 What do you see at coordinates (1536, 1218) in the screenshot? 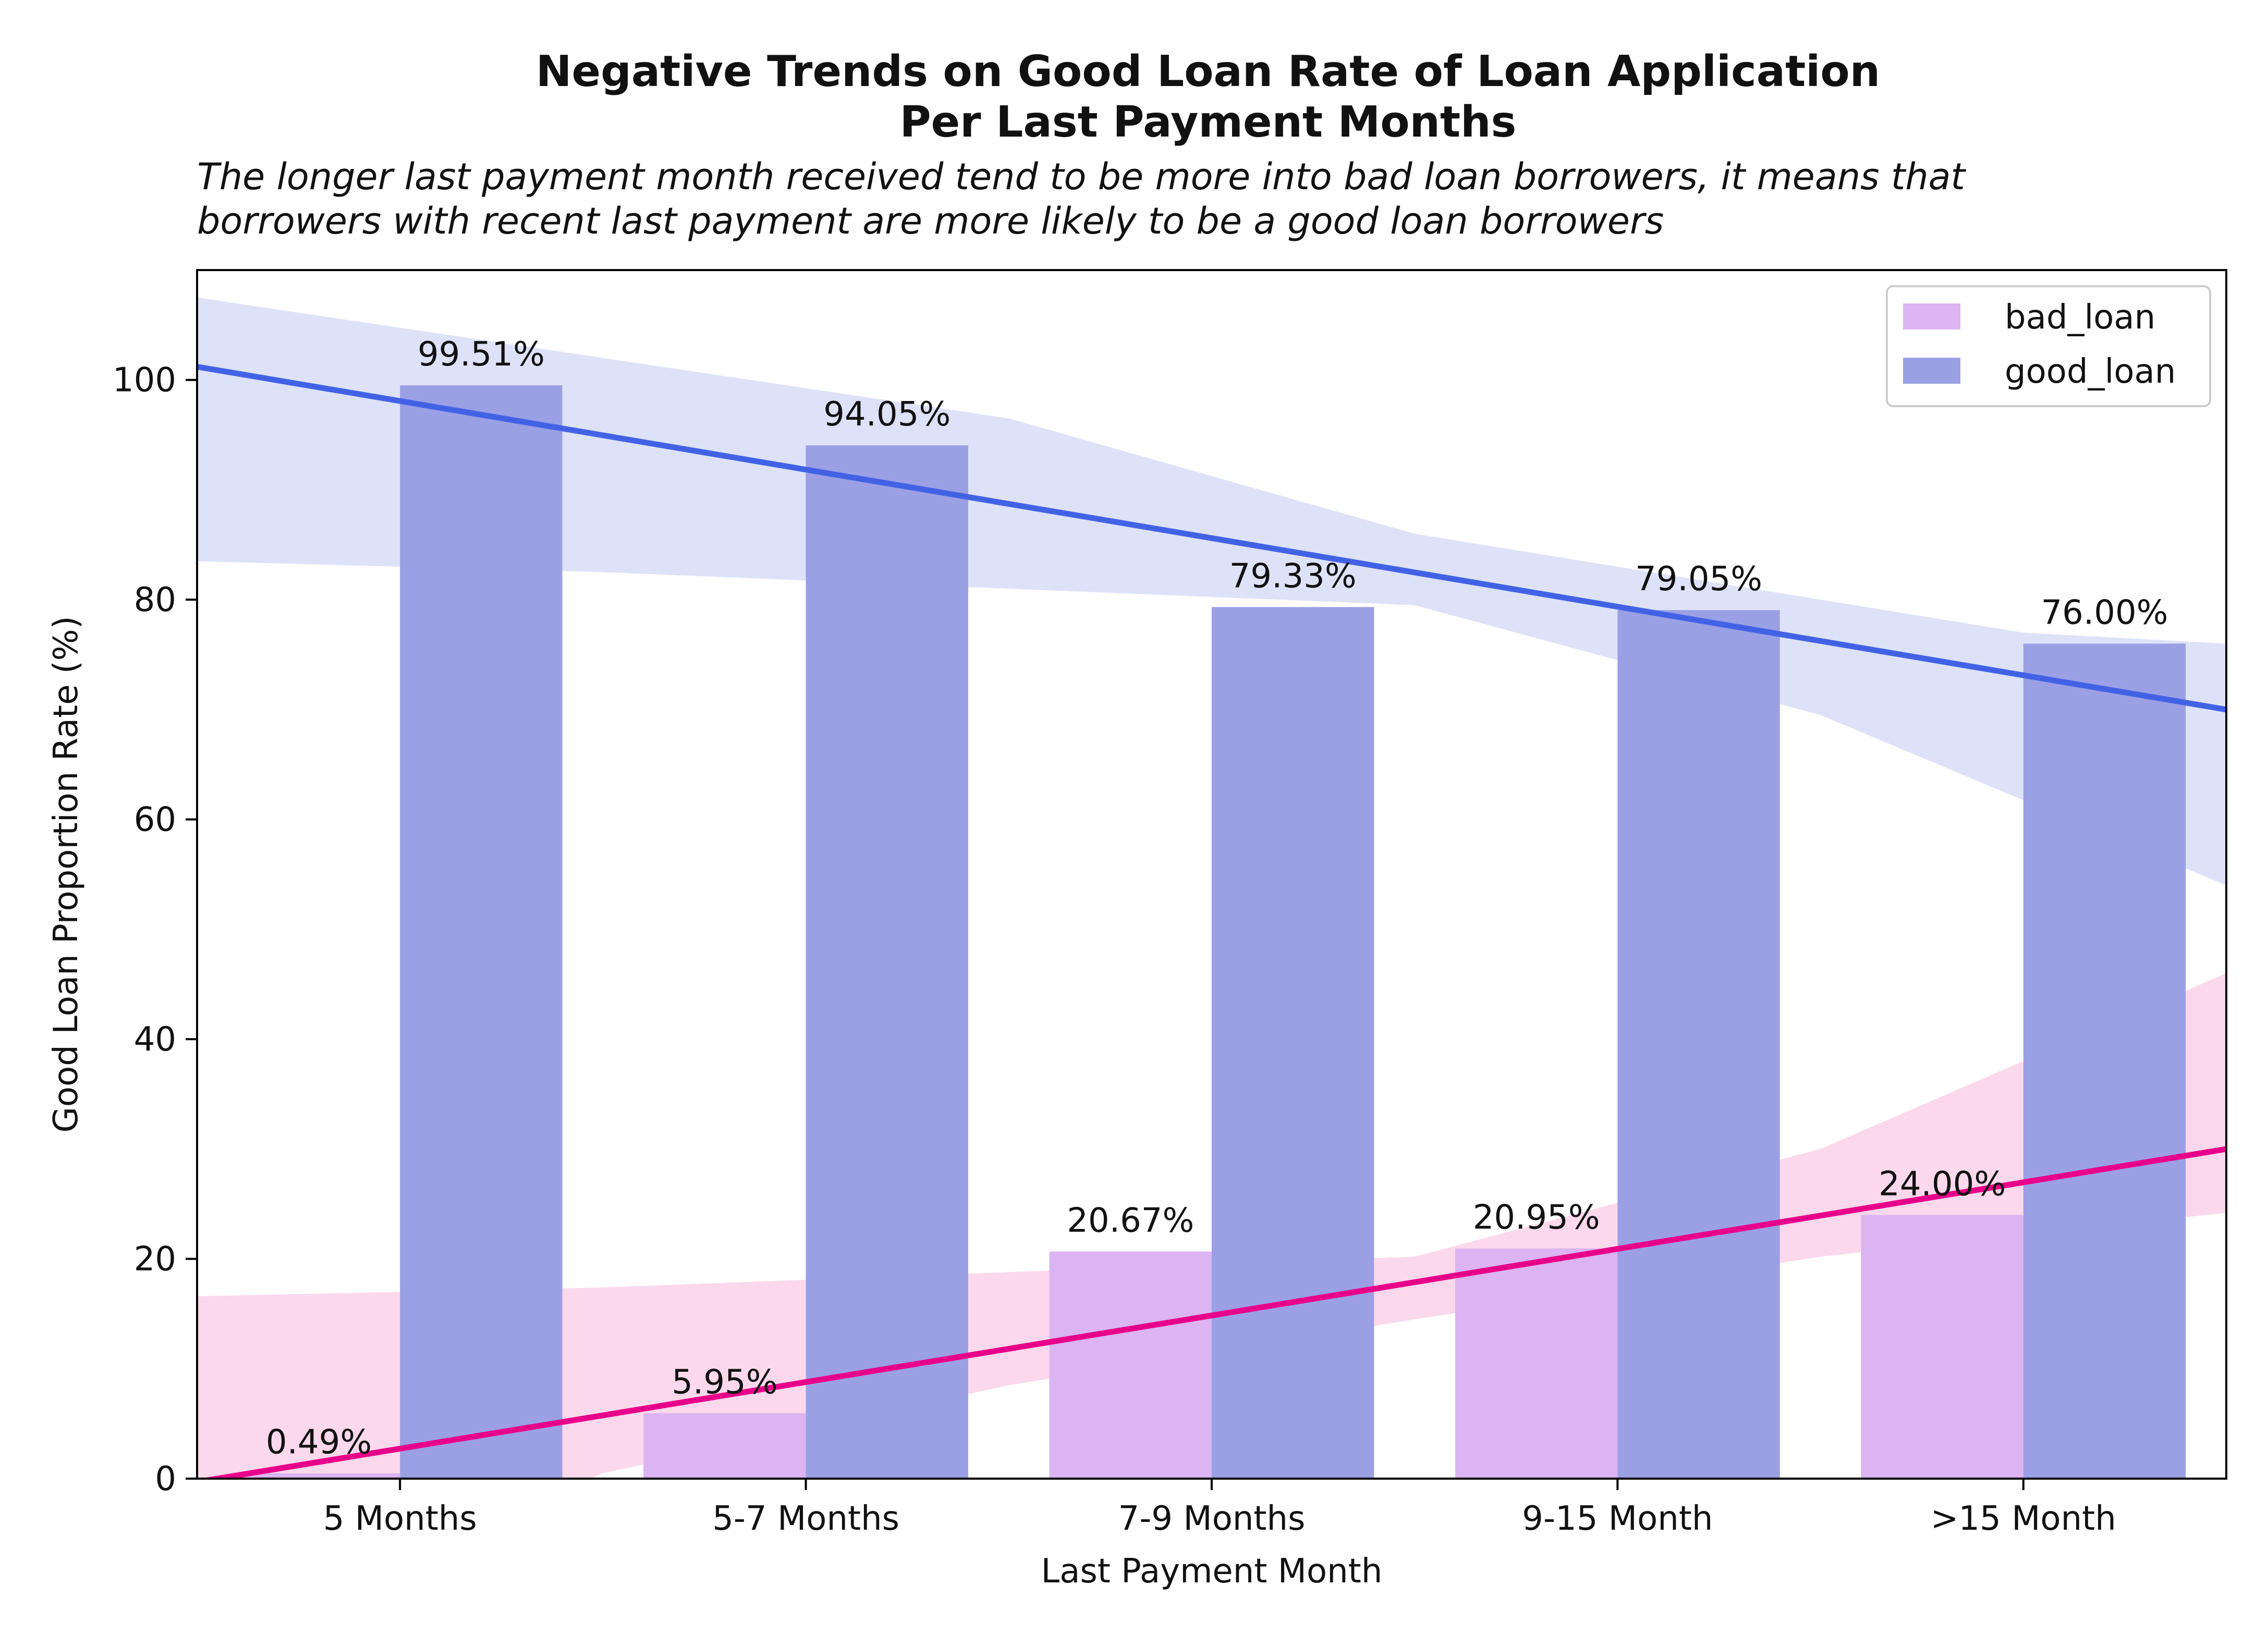
I see `data-label-bad-loan-3: 20.95%` at bounding box center [1536, 1218].